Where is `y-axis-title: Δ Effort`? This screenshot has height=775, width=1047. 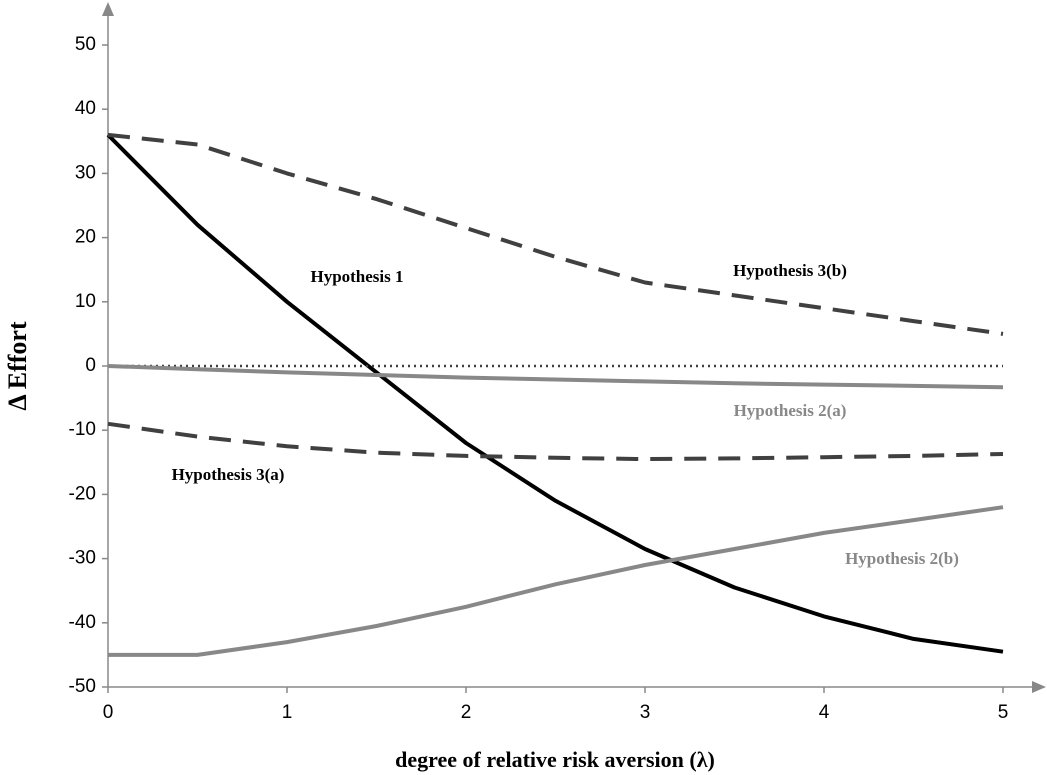
y-axis-title: Δ Effort is located at coordinates (17, 366).